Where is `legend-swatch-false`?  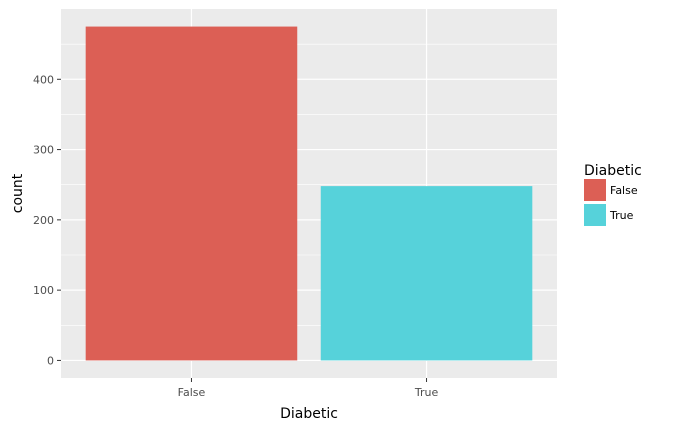 legend-swatch-false is located at coordinates (595, 190).